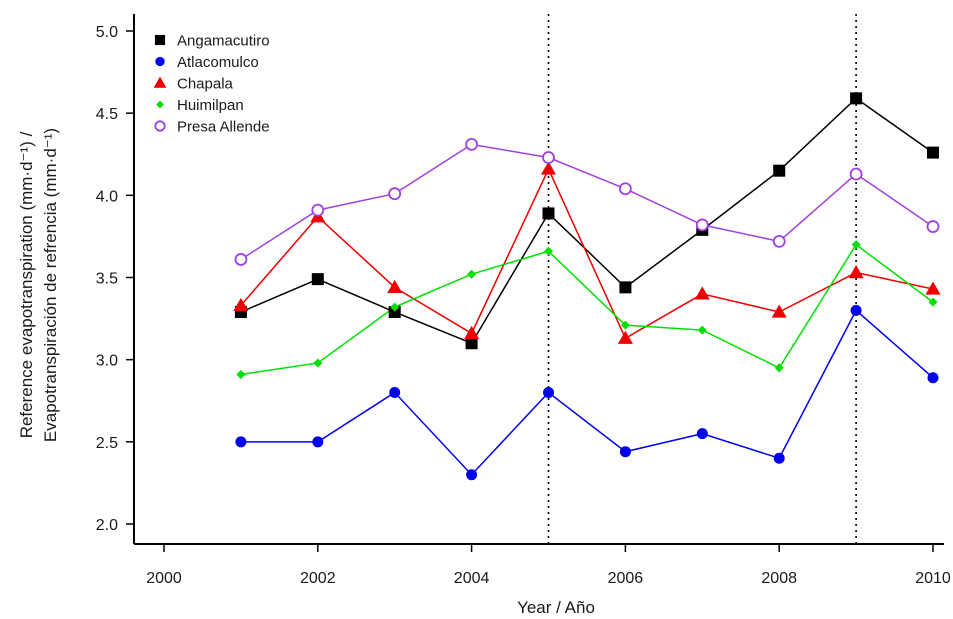  What do you see at coordinates (241, 374) in the screenshot?
I see `data-point-huimilpan-2001` at bounding box center [241, 374].